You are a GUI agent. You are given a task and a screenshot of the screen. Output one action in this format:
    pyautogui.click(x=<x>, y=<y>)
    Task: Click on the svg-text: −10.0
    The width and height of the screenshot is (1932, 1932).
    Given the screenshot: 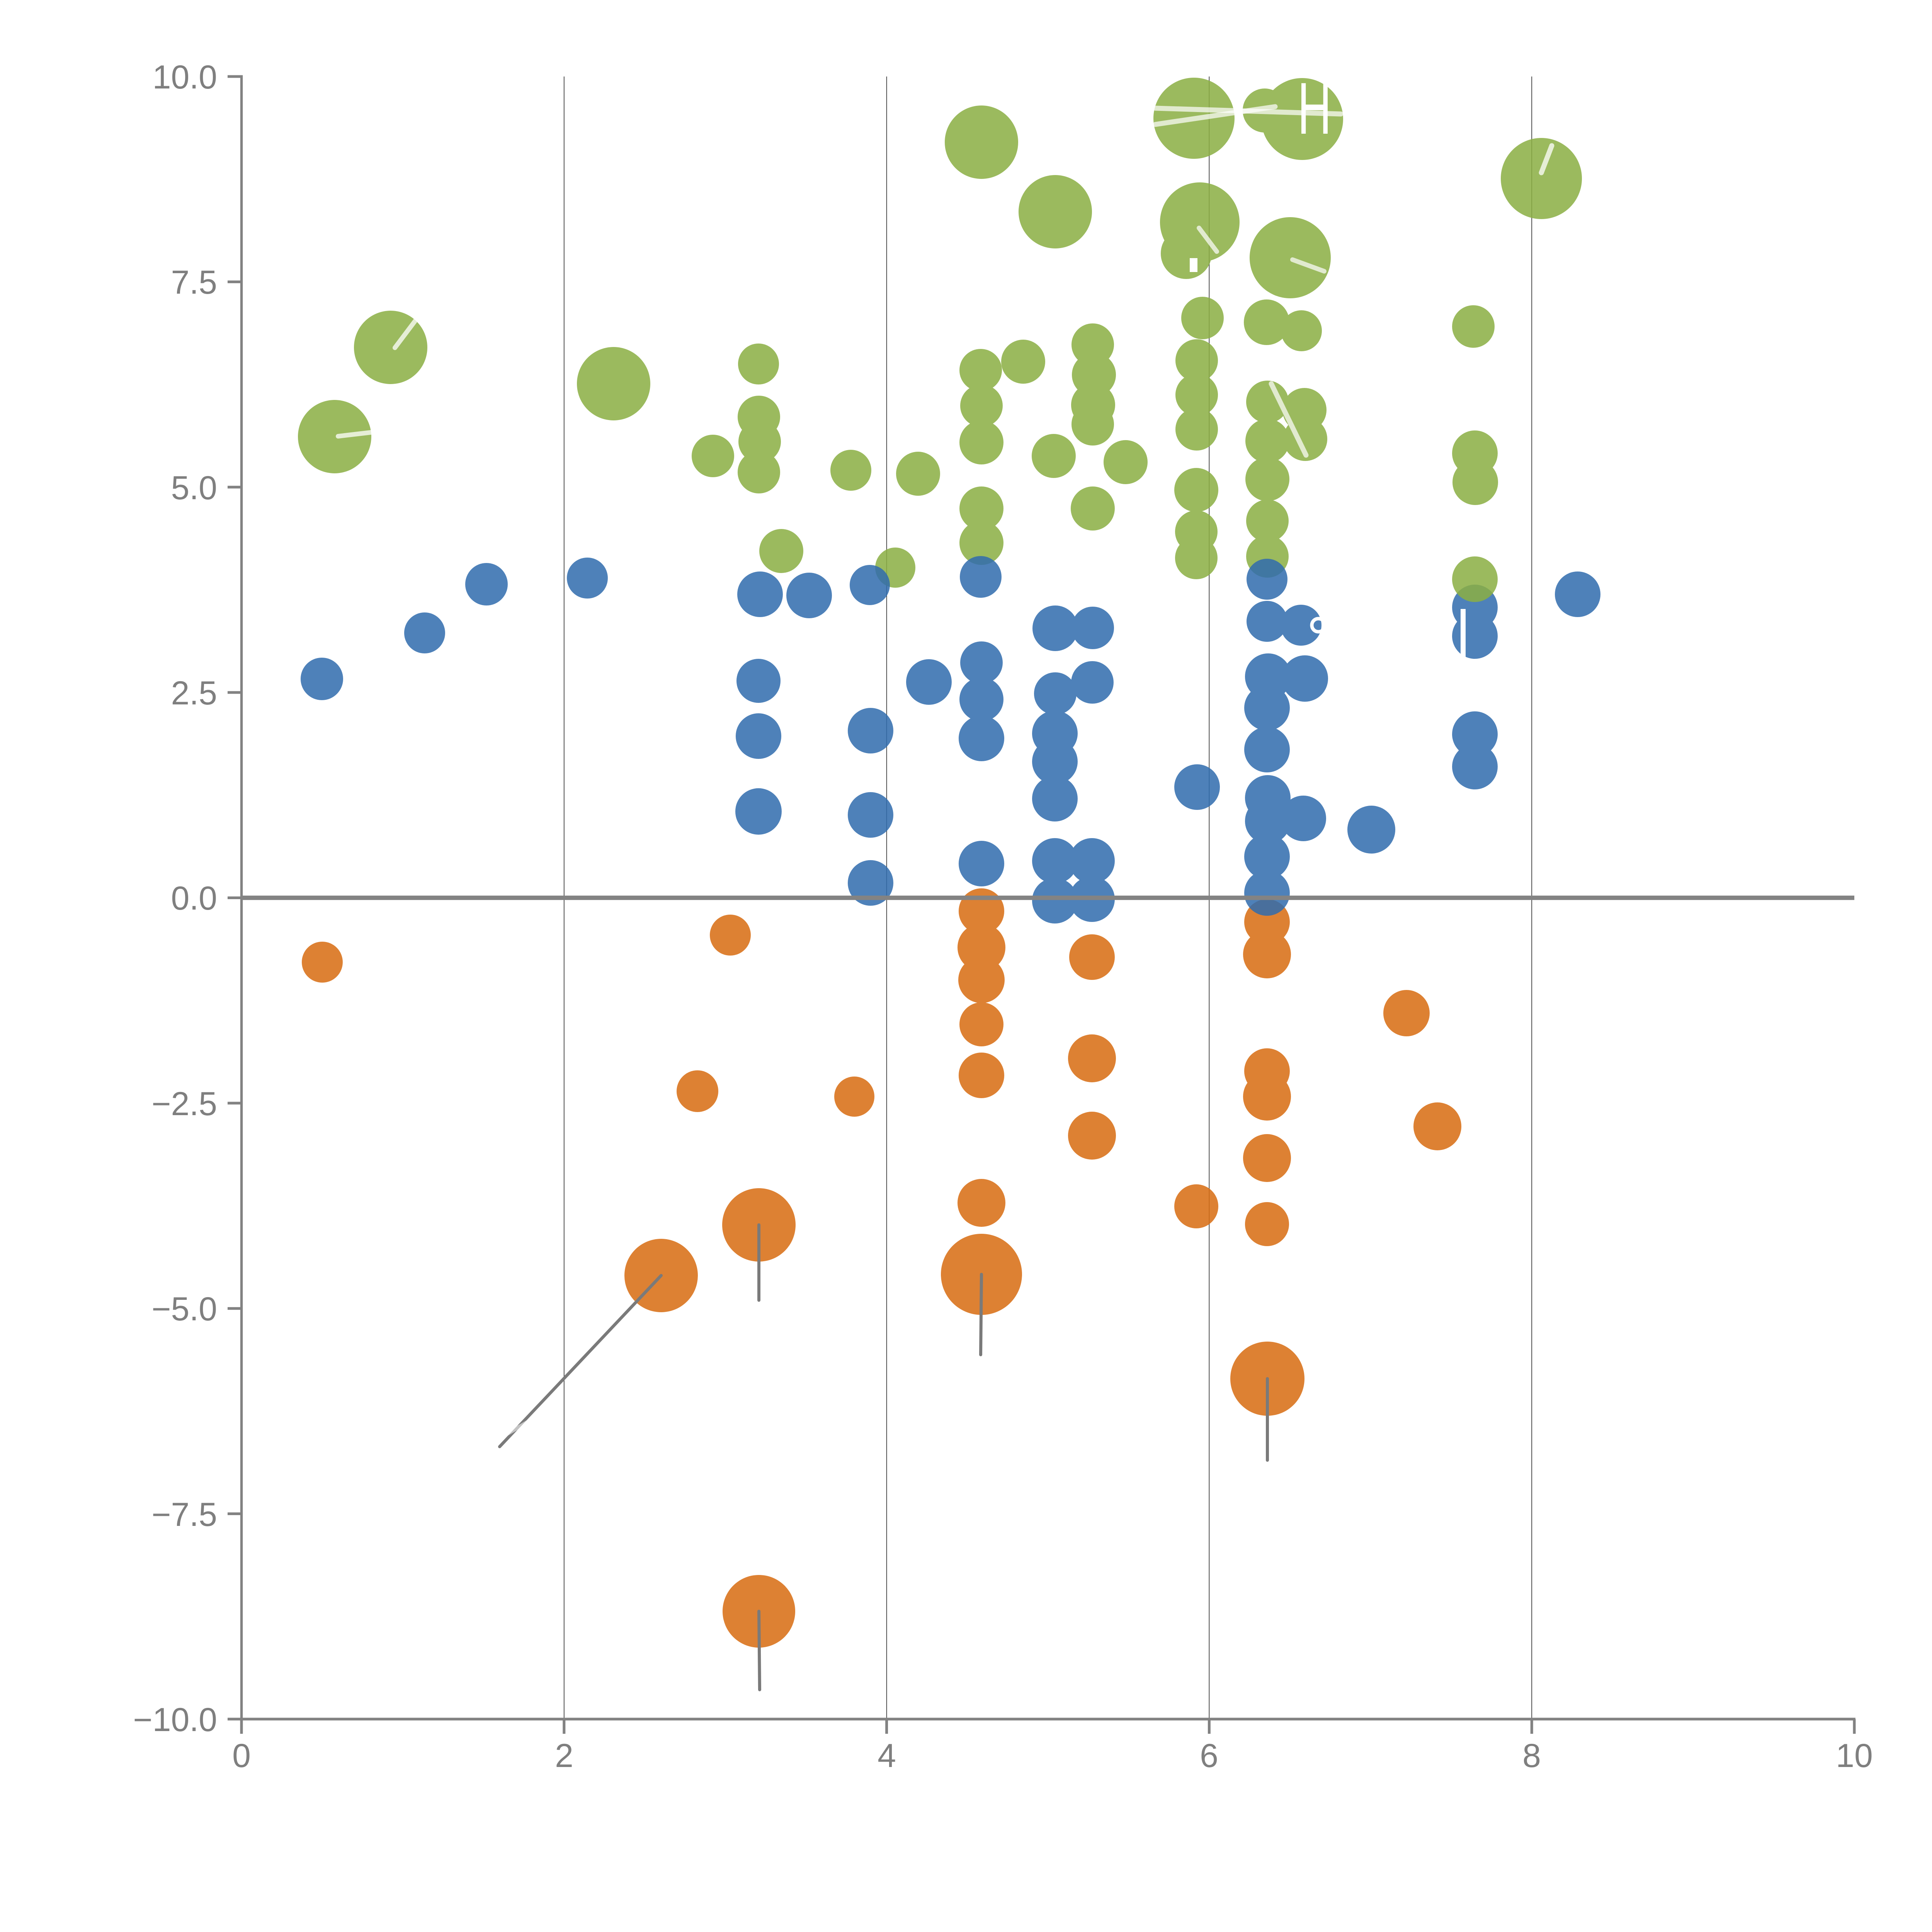 What is the action you would take?
    pyautogui.click(x=175, y=1719)
    